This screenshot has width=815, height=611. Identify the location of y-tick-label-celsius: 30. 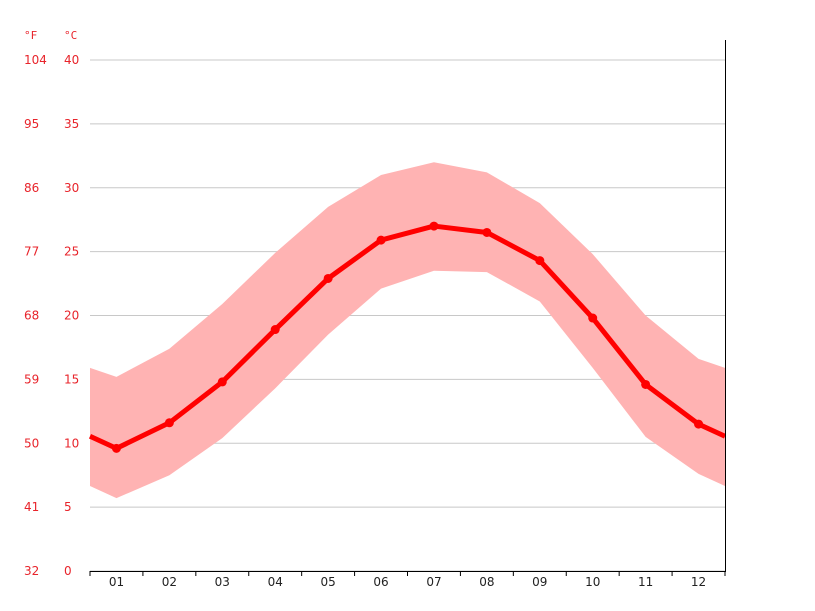
(71, 188).